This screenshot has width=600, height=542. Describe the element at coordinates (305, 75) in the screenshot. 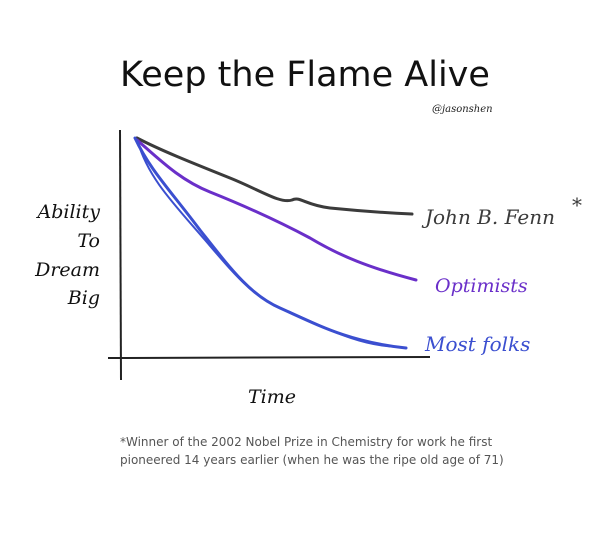

I see `title: Keep the Flame Alive` at that location.